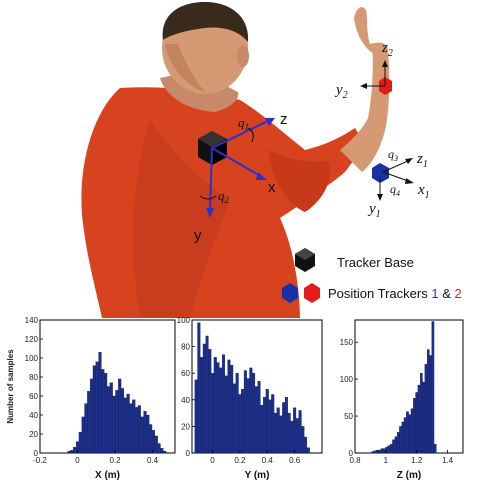 Image resolution: width=495 pixels, height=483 pixels. I want to click on histogram-y: 0 0.2 0.4 0.6 0 20 40 60 80 100 Y (m), so click(250, 398).